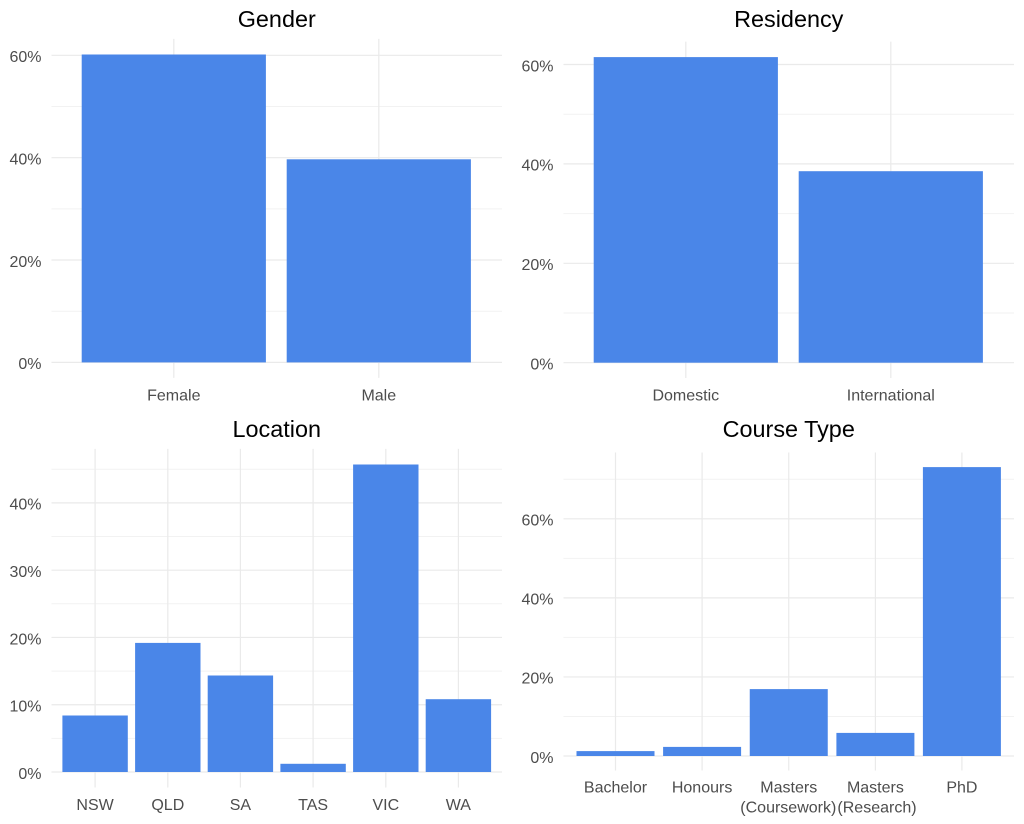 Image resolution: width=1024 pixels, height=824 pixels. Describe the element at coordinates (385, 805) in the screenshot. I see `svg-text: VIC` at that location.